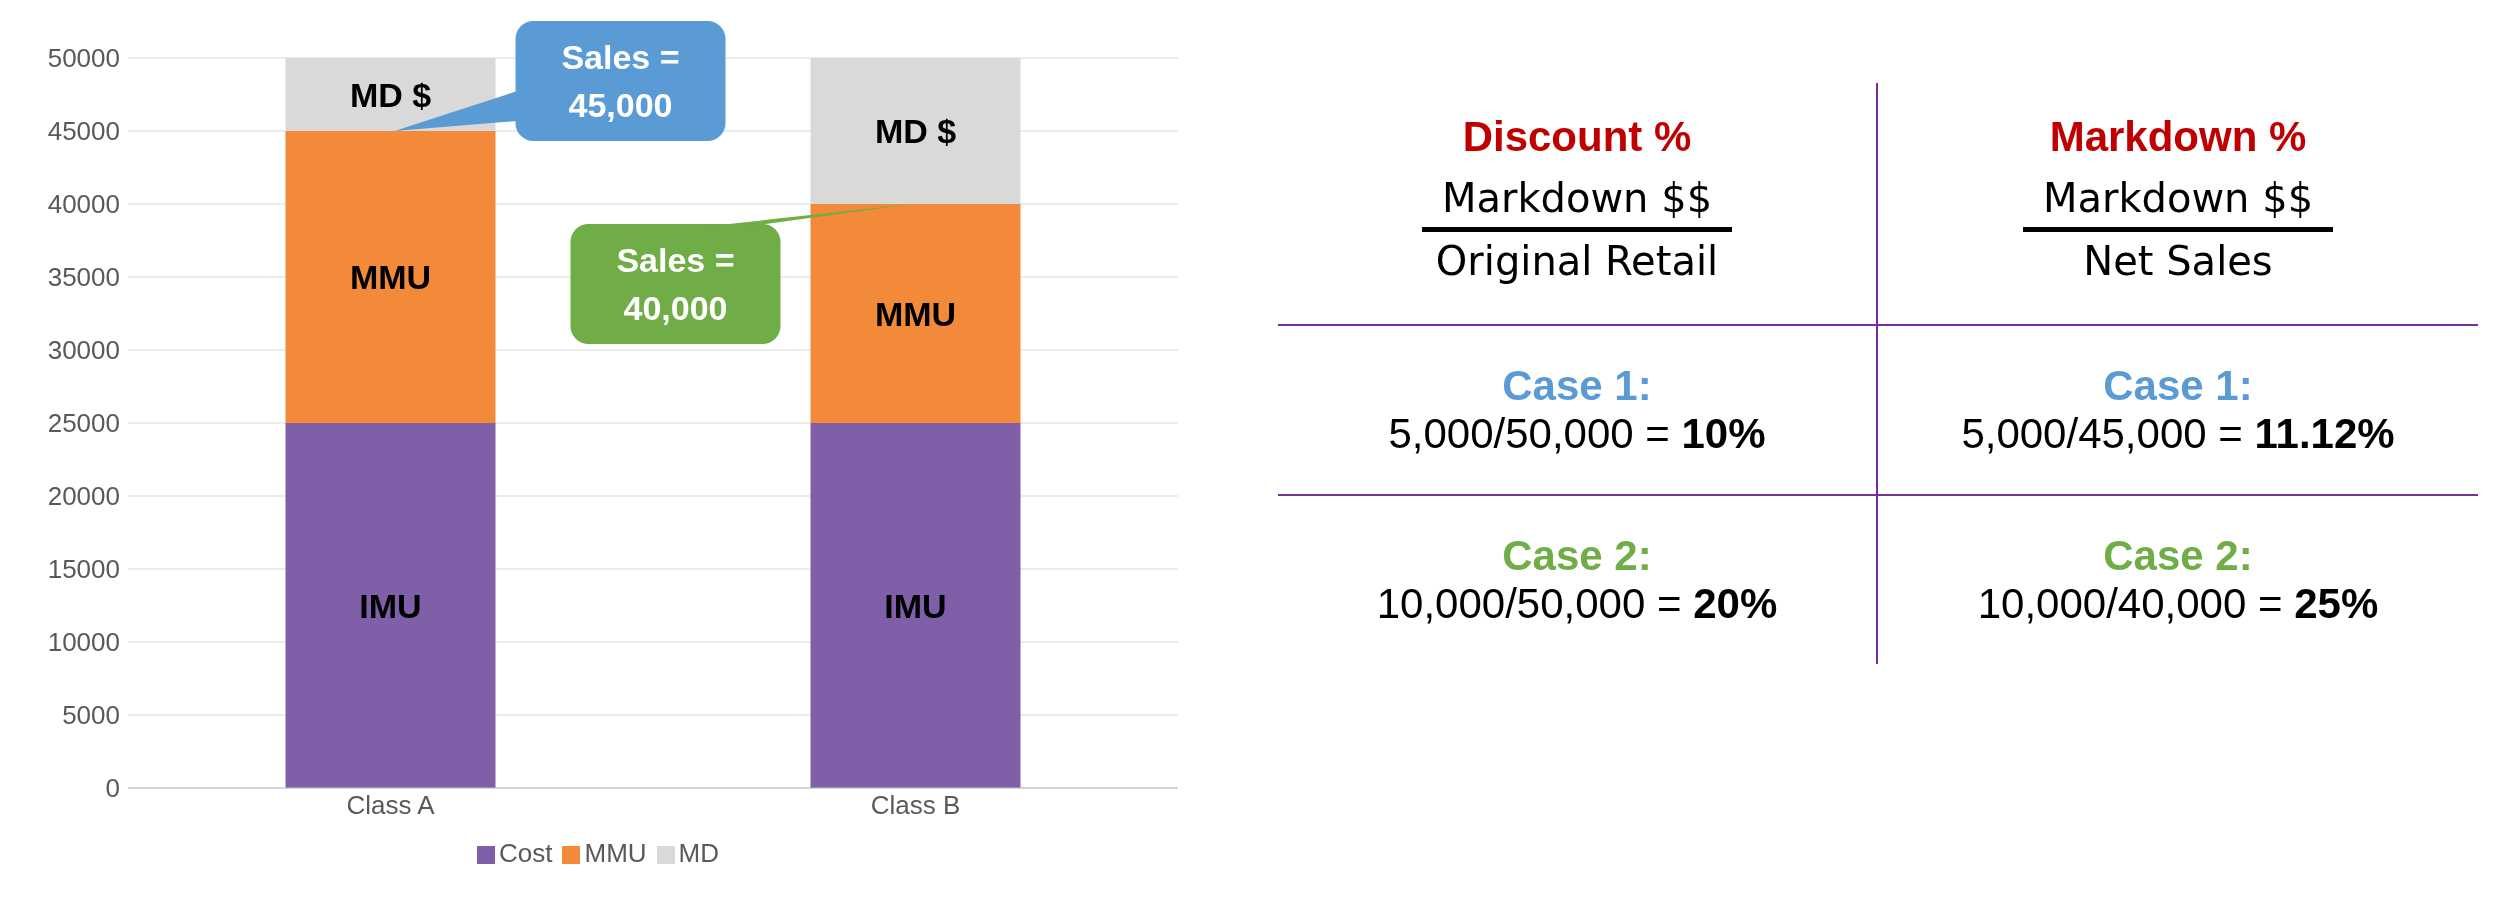  Describe the element at coordinates (83, 204) in the screenshot. I see `y-tick-label: 40000` at that location.